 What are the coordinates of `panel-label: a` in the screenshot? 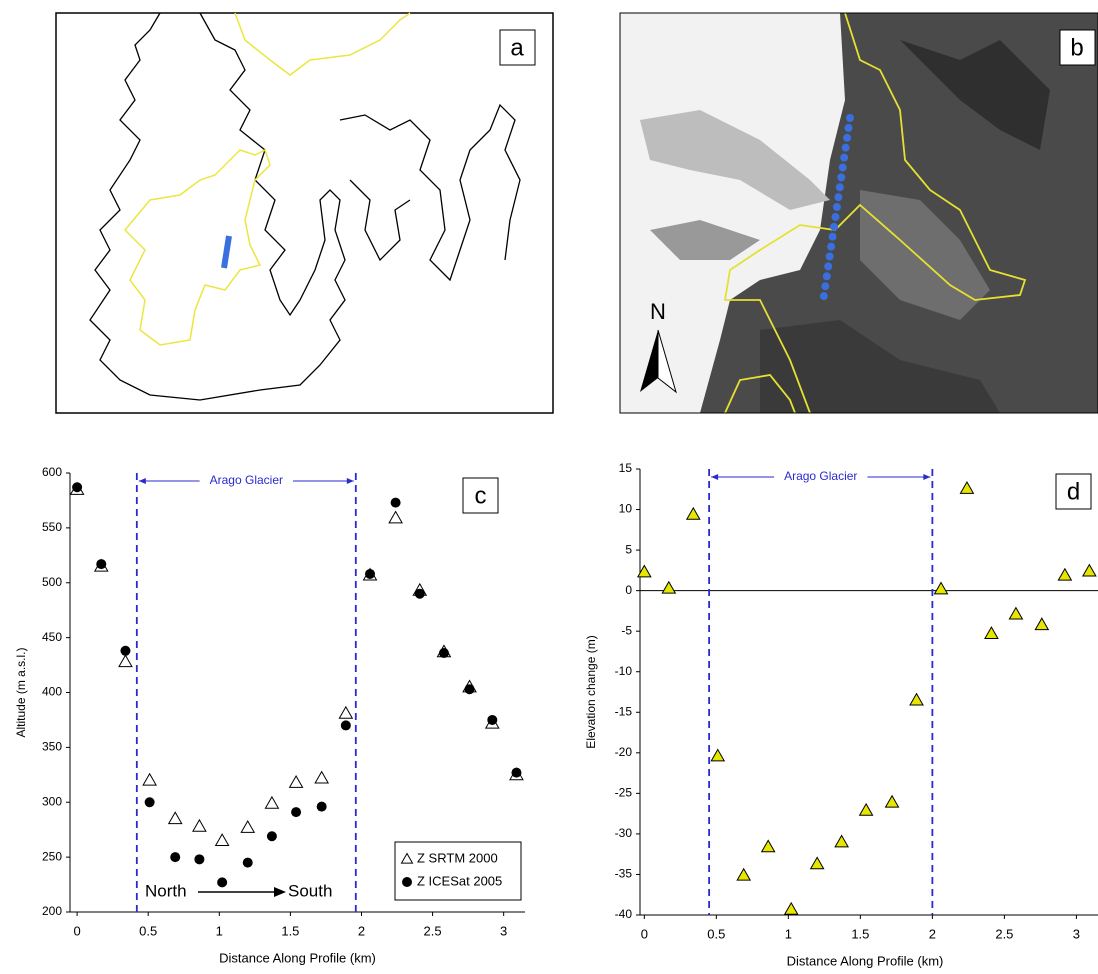 It's located at (517, 47).